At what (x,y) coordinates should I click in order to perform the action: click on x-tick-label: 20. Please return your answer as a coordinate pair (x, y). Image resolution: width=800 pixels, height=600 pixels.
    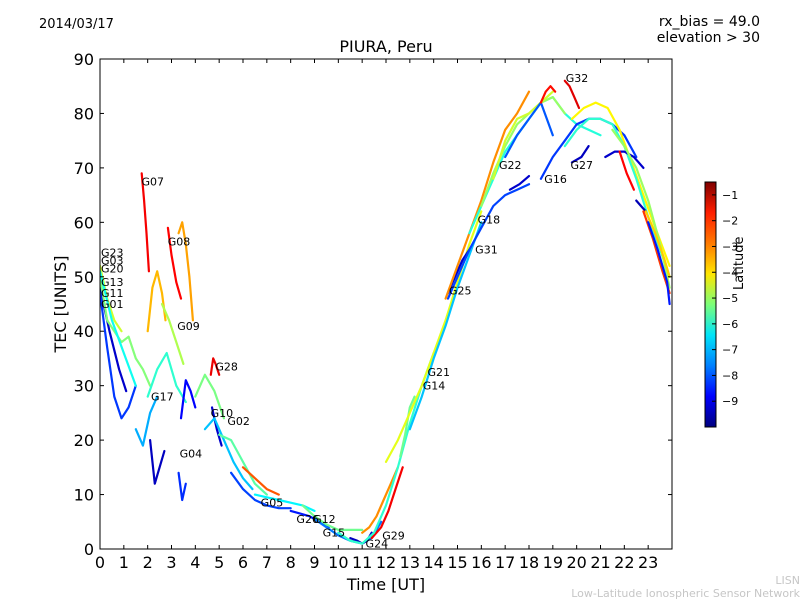
    Looking at the image, I should click on (576, 562).